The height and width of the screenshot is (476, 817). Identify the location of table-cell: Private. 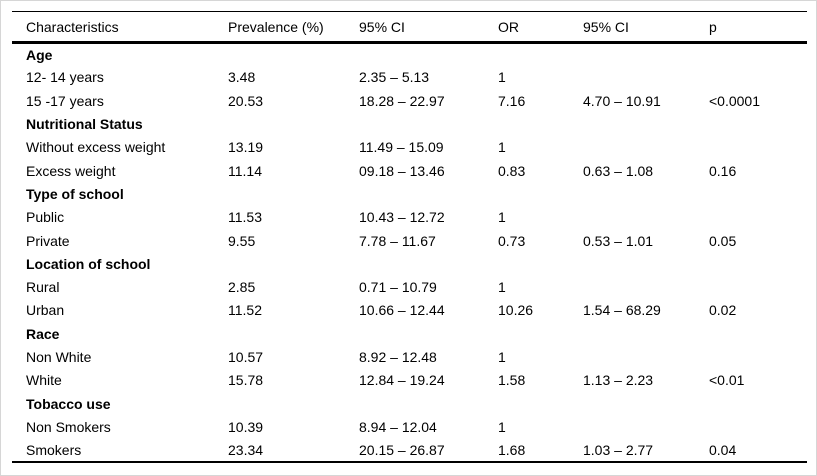
(48, 240).